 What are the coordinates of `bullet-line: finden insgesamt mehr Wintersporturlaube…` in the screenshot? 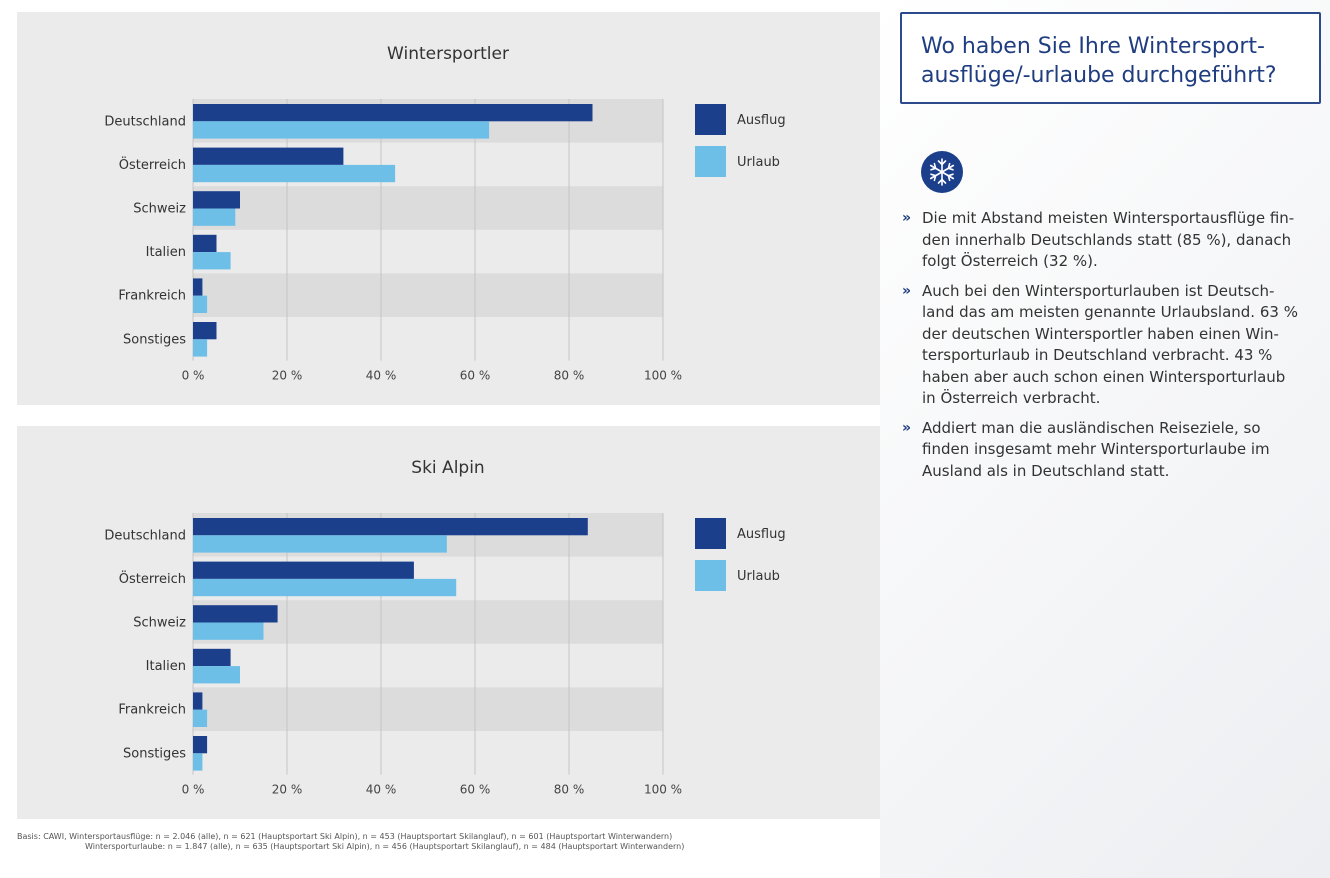 It's located at (1096, 449).